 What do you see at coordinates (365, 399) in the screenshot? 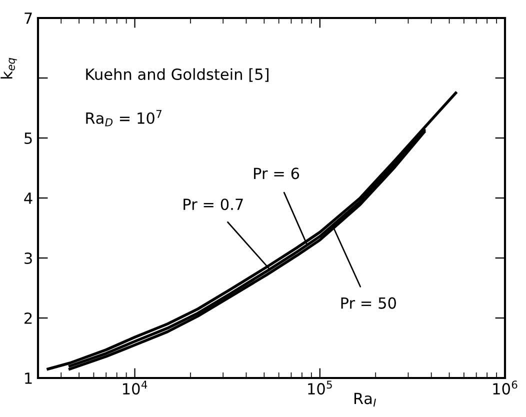
I see `x-axis-title: Ra$_{I}$` at bounding box center [365, 399].